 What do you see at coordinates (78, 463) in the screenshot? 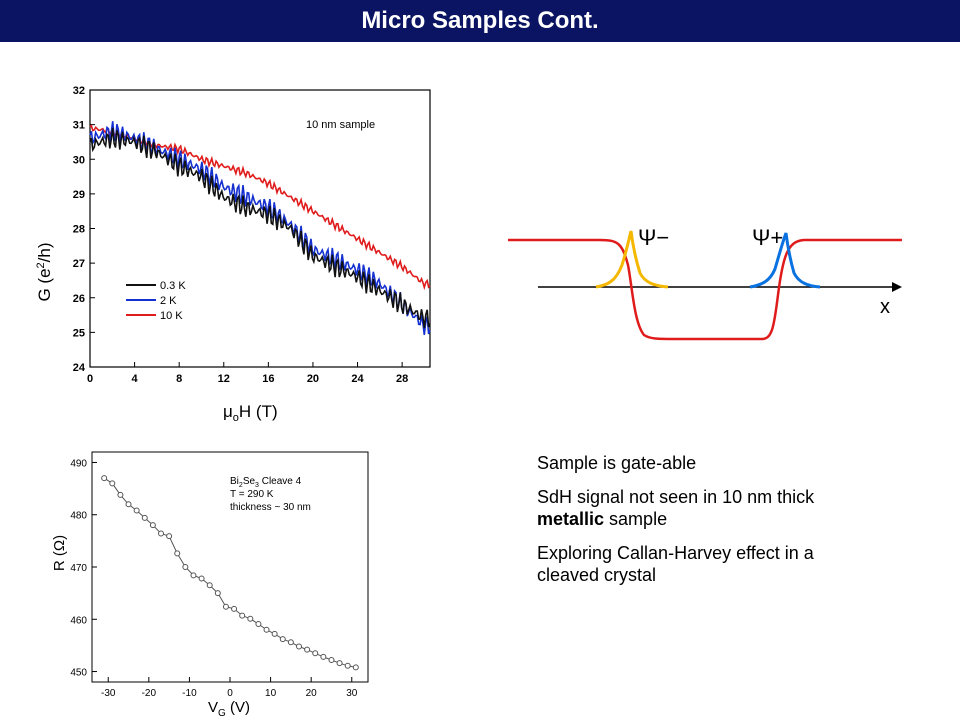
I see `y-tick-label: 490` at bounding box center [78, 463].